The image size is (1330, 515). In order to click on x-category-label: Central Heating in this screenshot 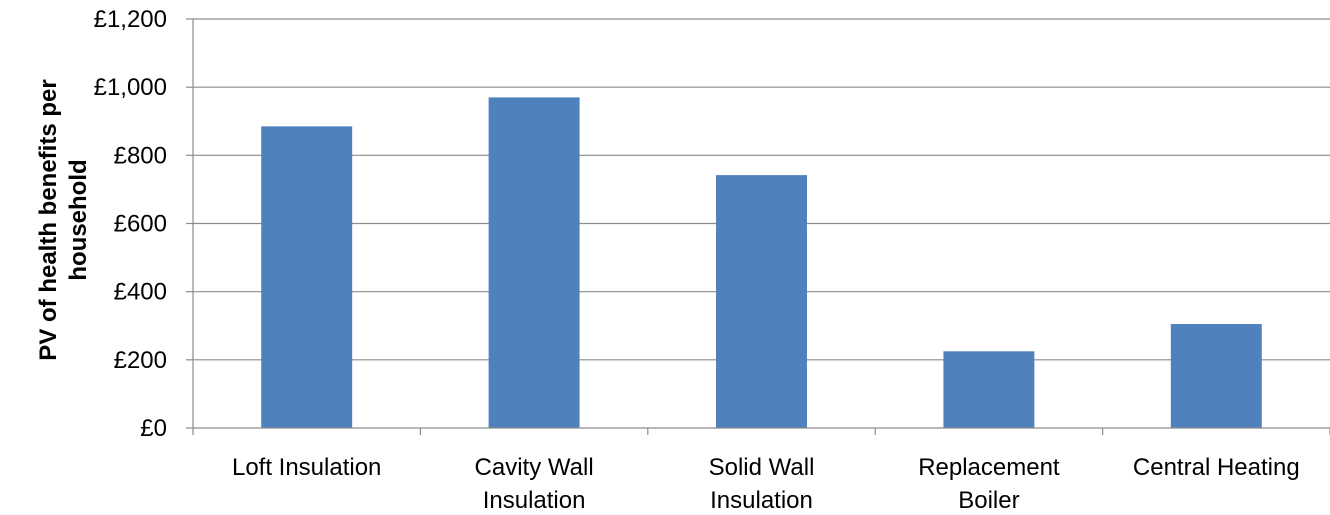, I will do `click(1216, 467)`.